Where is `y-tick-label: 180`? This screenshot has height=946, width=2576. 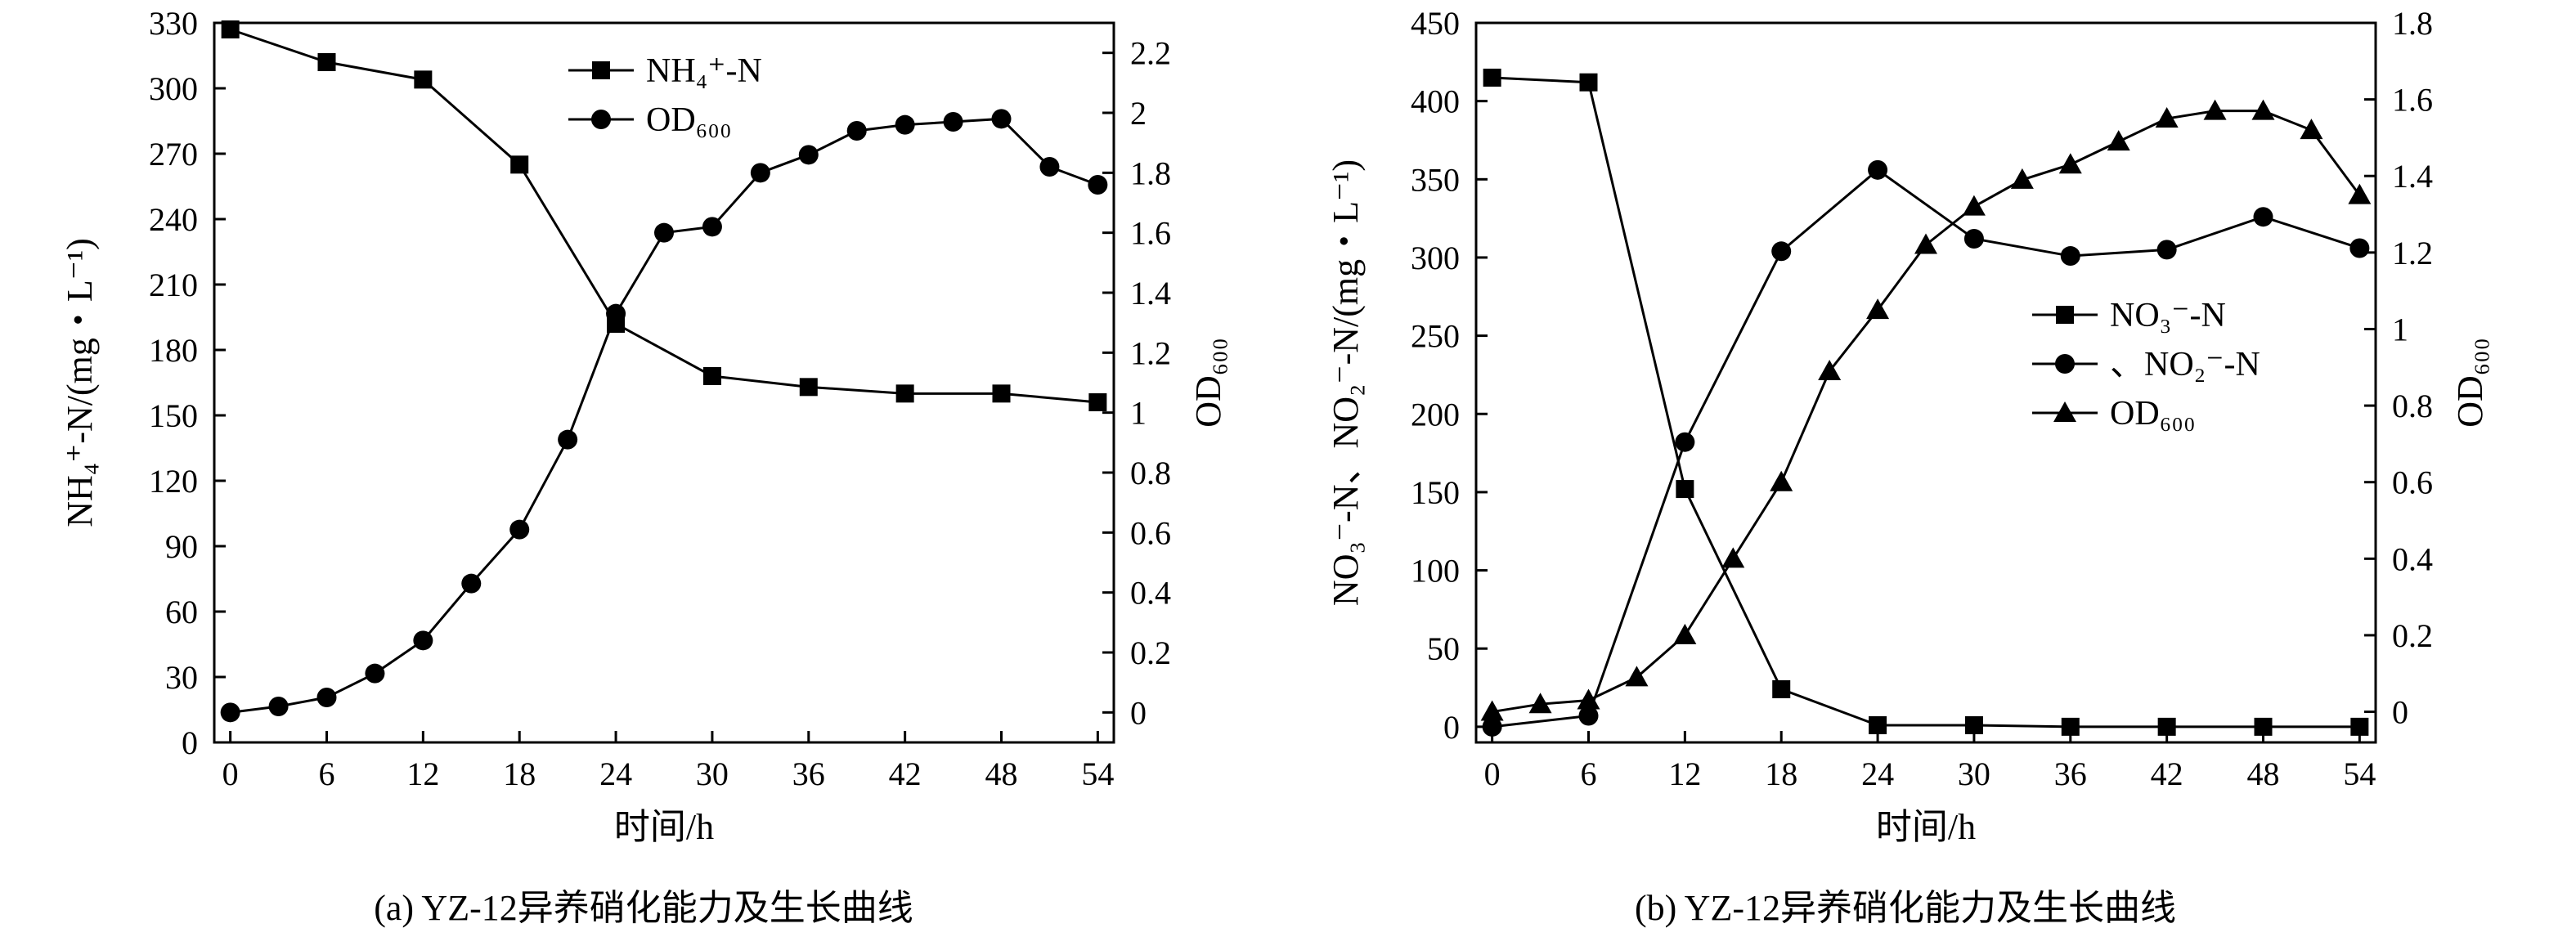
y-tick-label: 180 is located at coordinates (174, 350).